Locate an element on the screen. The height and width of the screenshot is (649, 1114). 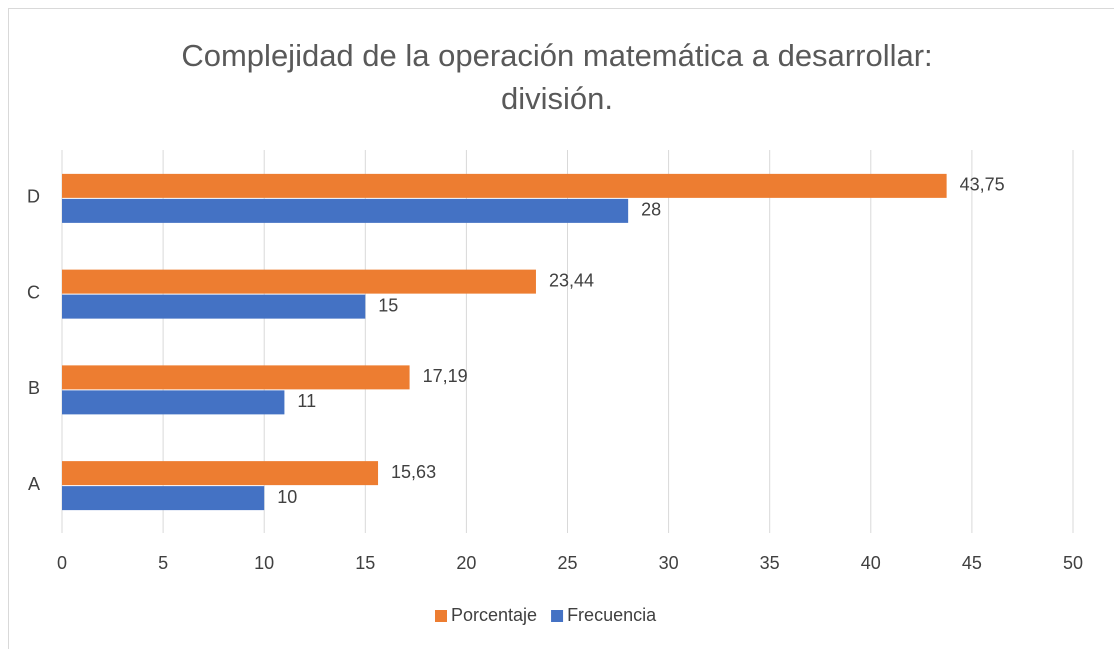
data-label: 11 is located at coordinates (306, 401).